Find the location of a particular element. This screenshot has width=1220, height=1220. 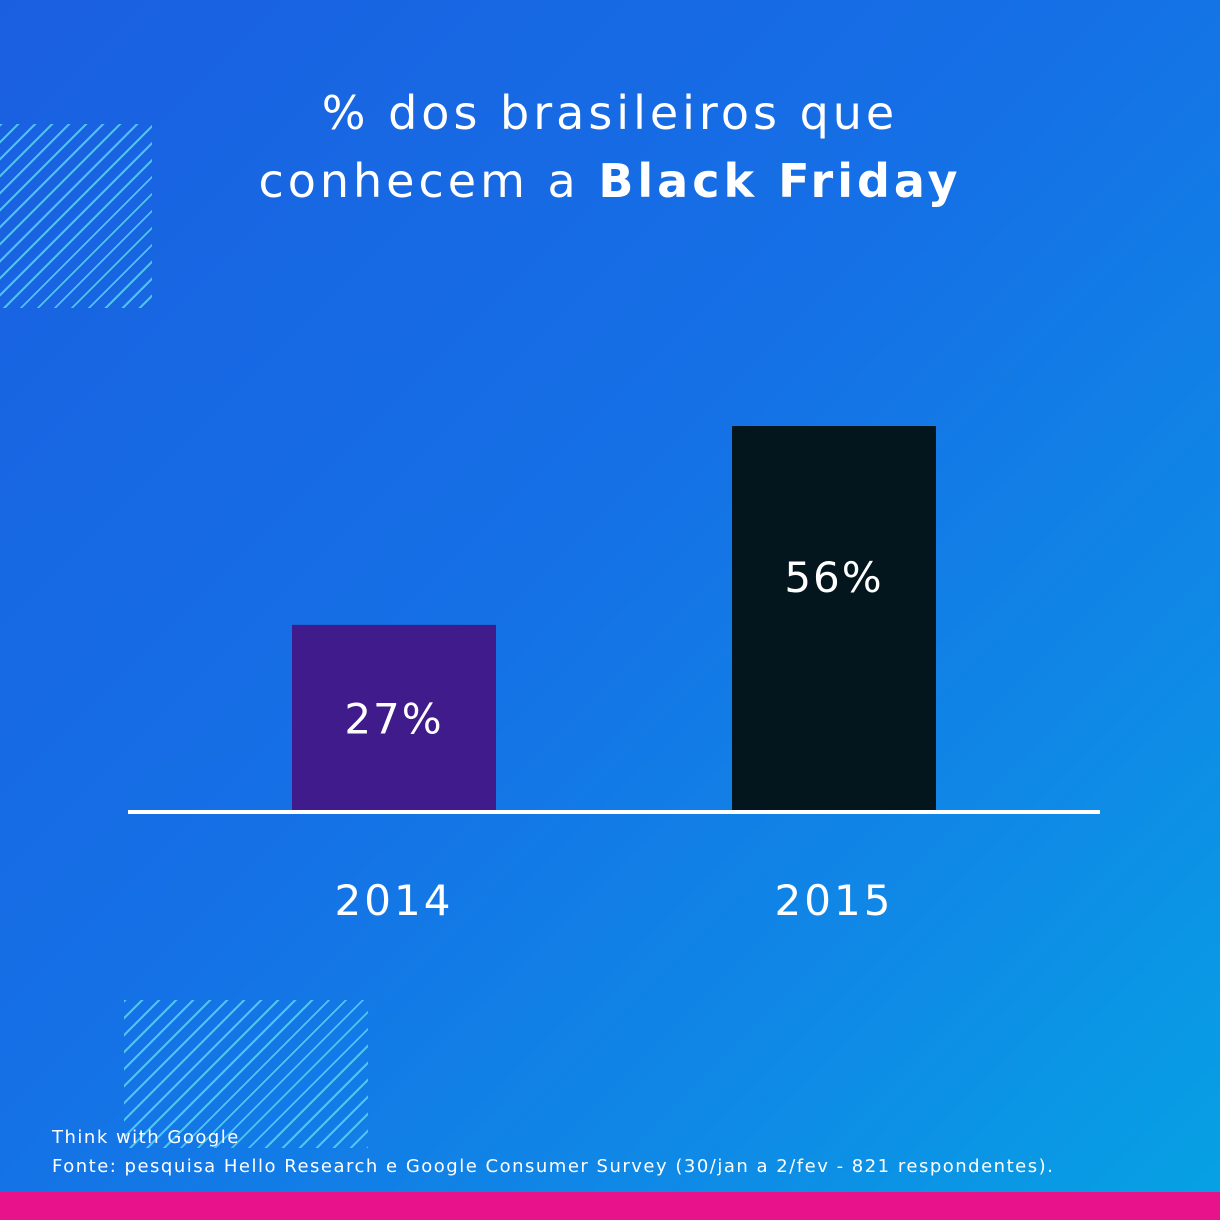

chart-title-prefix: conhecem a is located at coordinates (428, 181).